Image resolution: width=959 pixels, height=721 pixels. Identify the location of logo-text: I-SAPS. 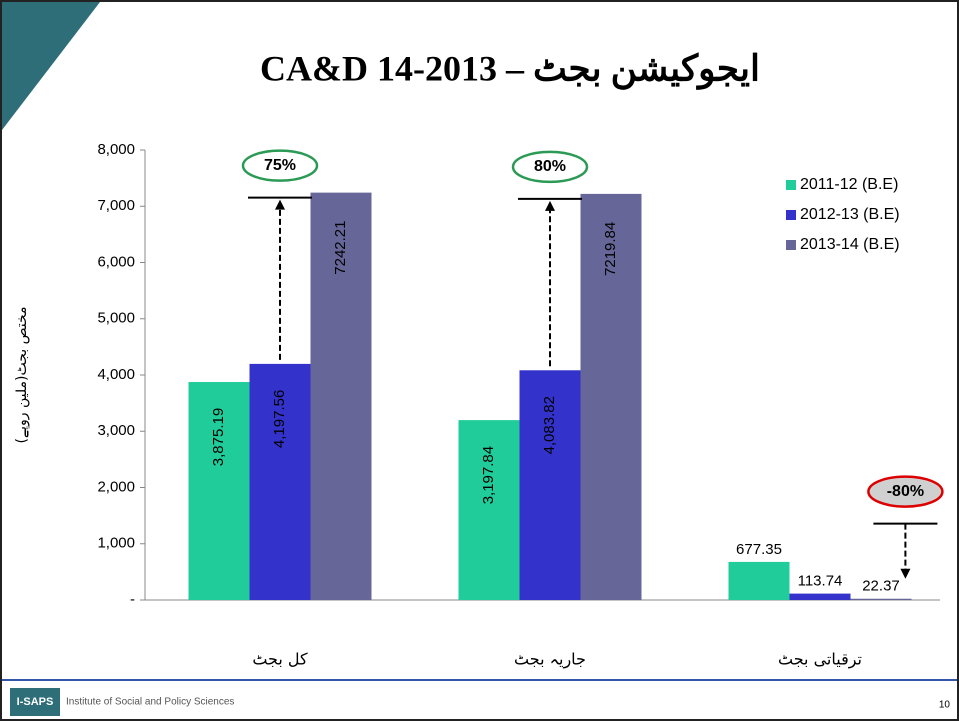
(35, 702).